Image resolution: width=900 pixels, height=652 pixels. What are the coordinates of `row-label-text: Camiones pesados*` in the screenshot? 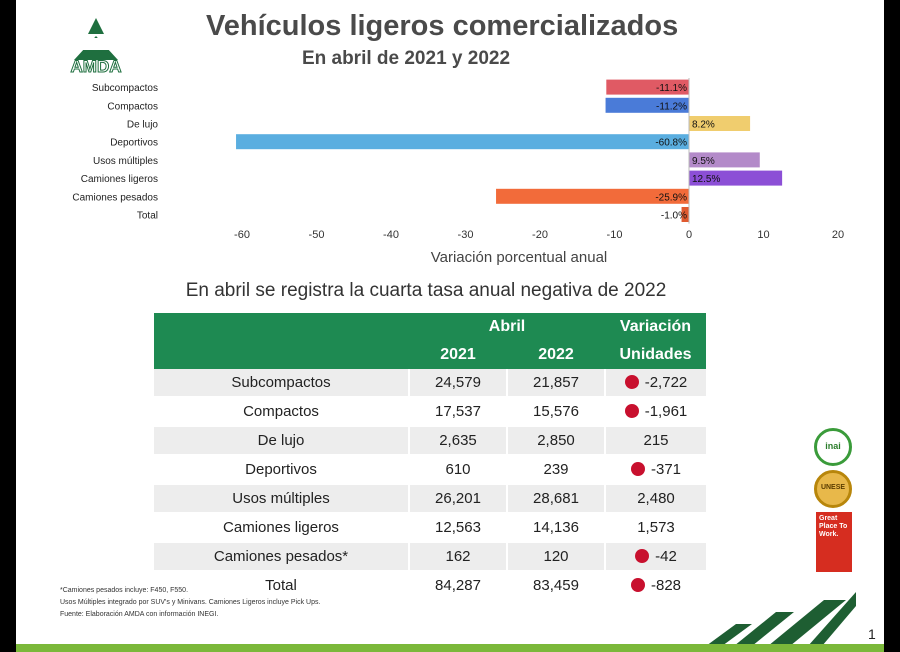 It's located at (281, 556).